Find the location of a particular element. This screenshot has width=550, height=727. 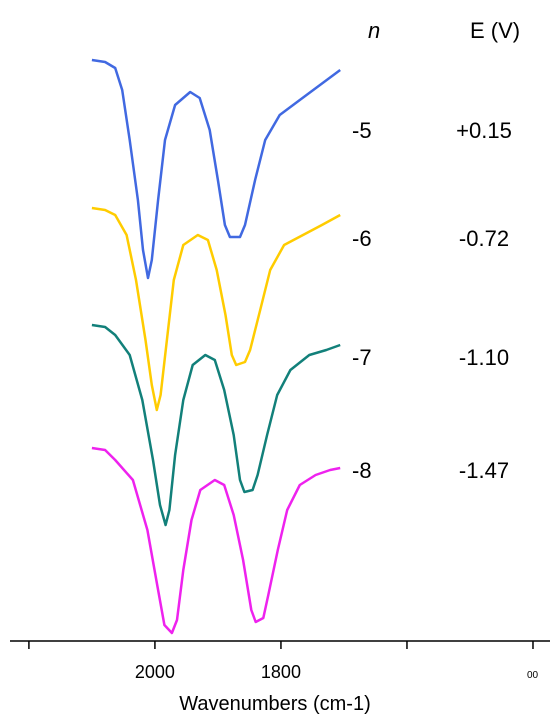

legend-header: n is located at coordinates (374, 30).